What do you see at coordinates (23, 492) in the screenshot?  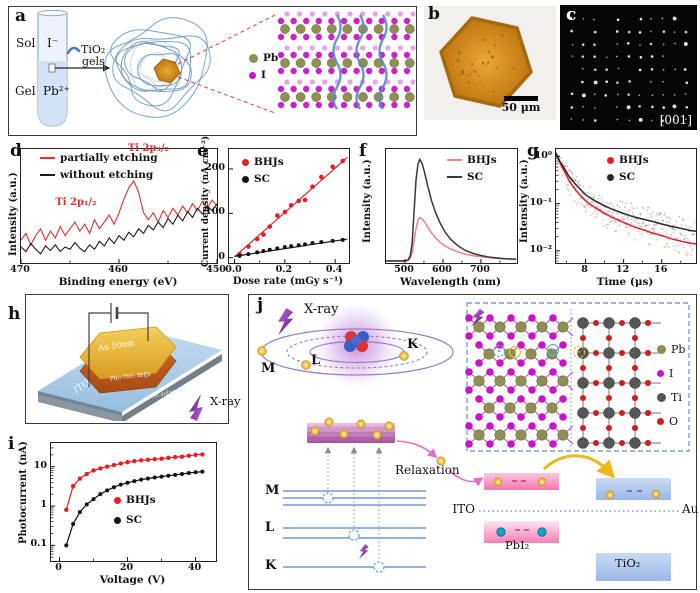 I see `y-axis-label: Photocurrent (nA)` at bounding box center [23, 492].